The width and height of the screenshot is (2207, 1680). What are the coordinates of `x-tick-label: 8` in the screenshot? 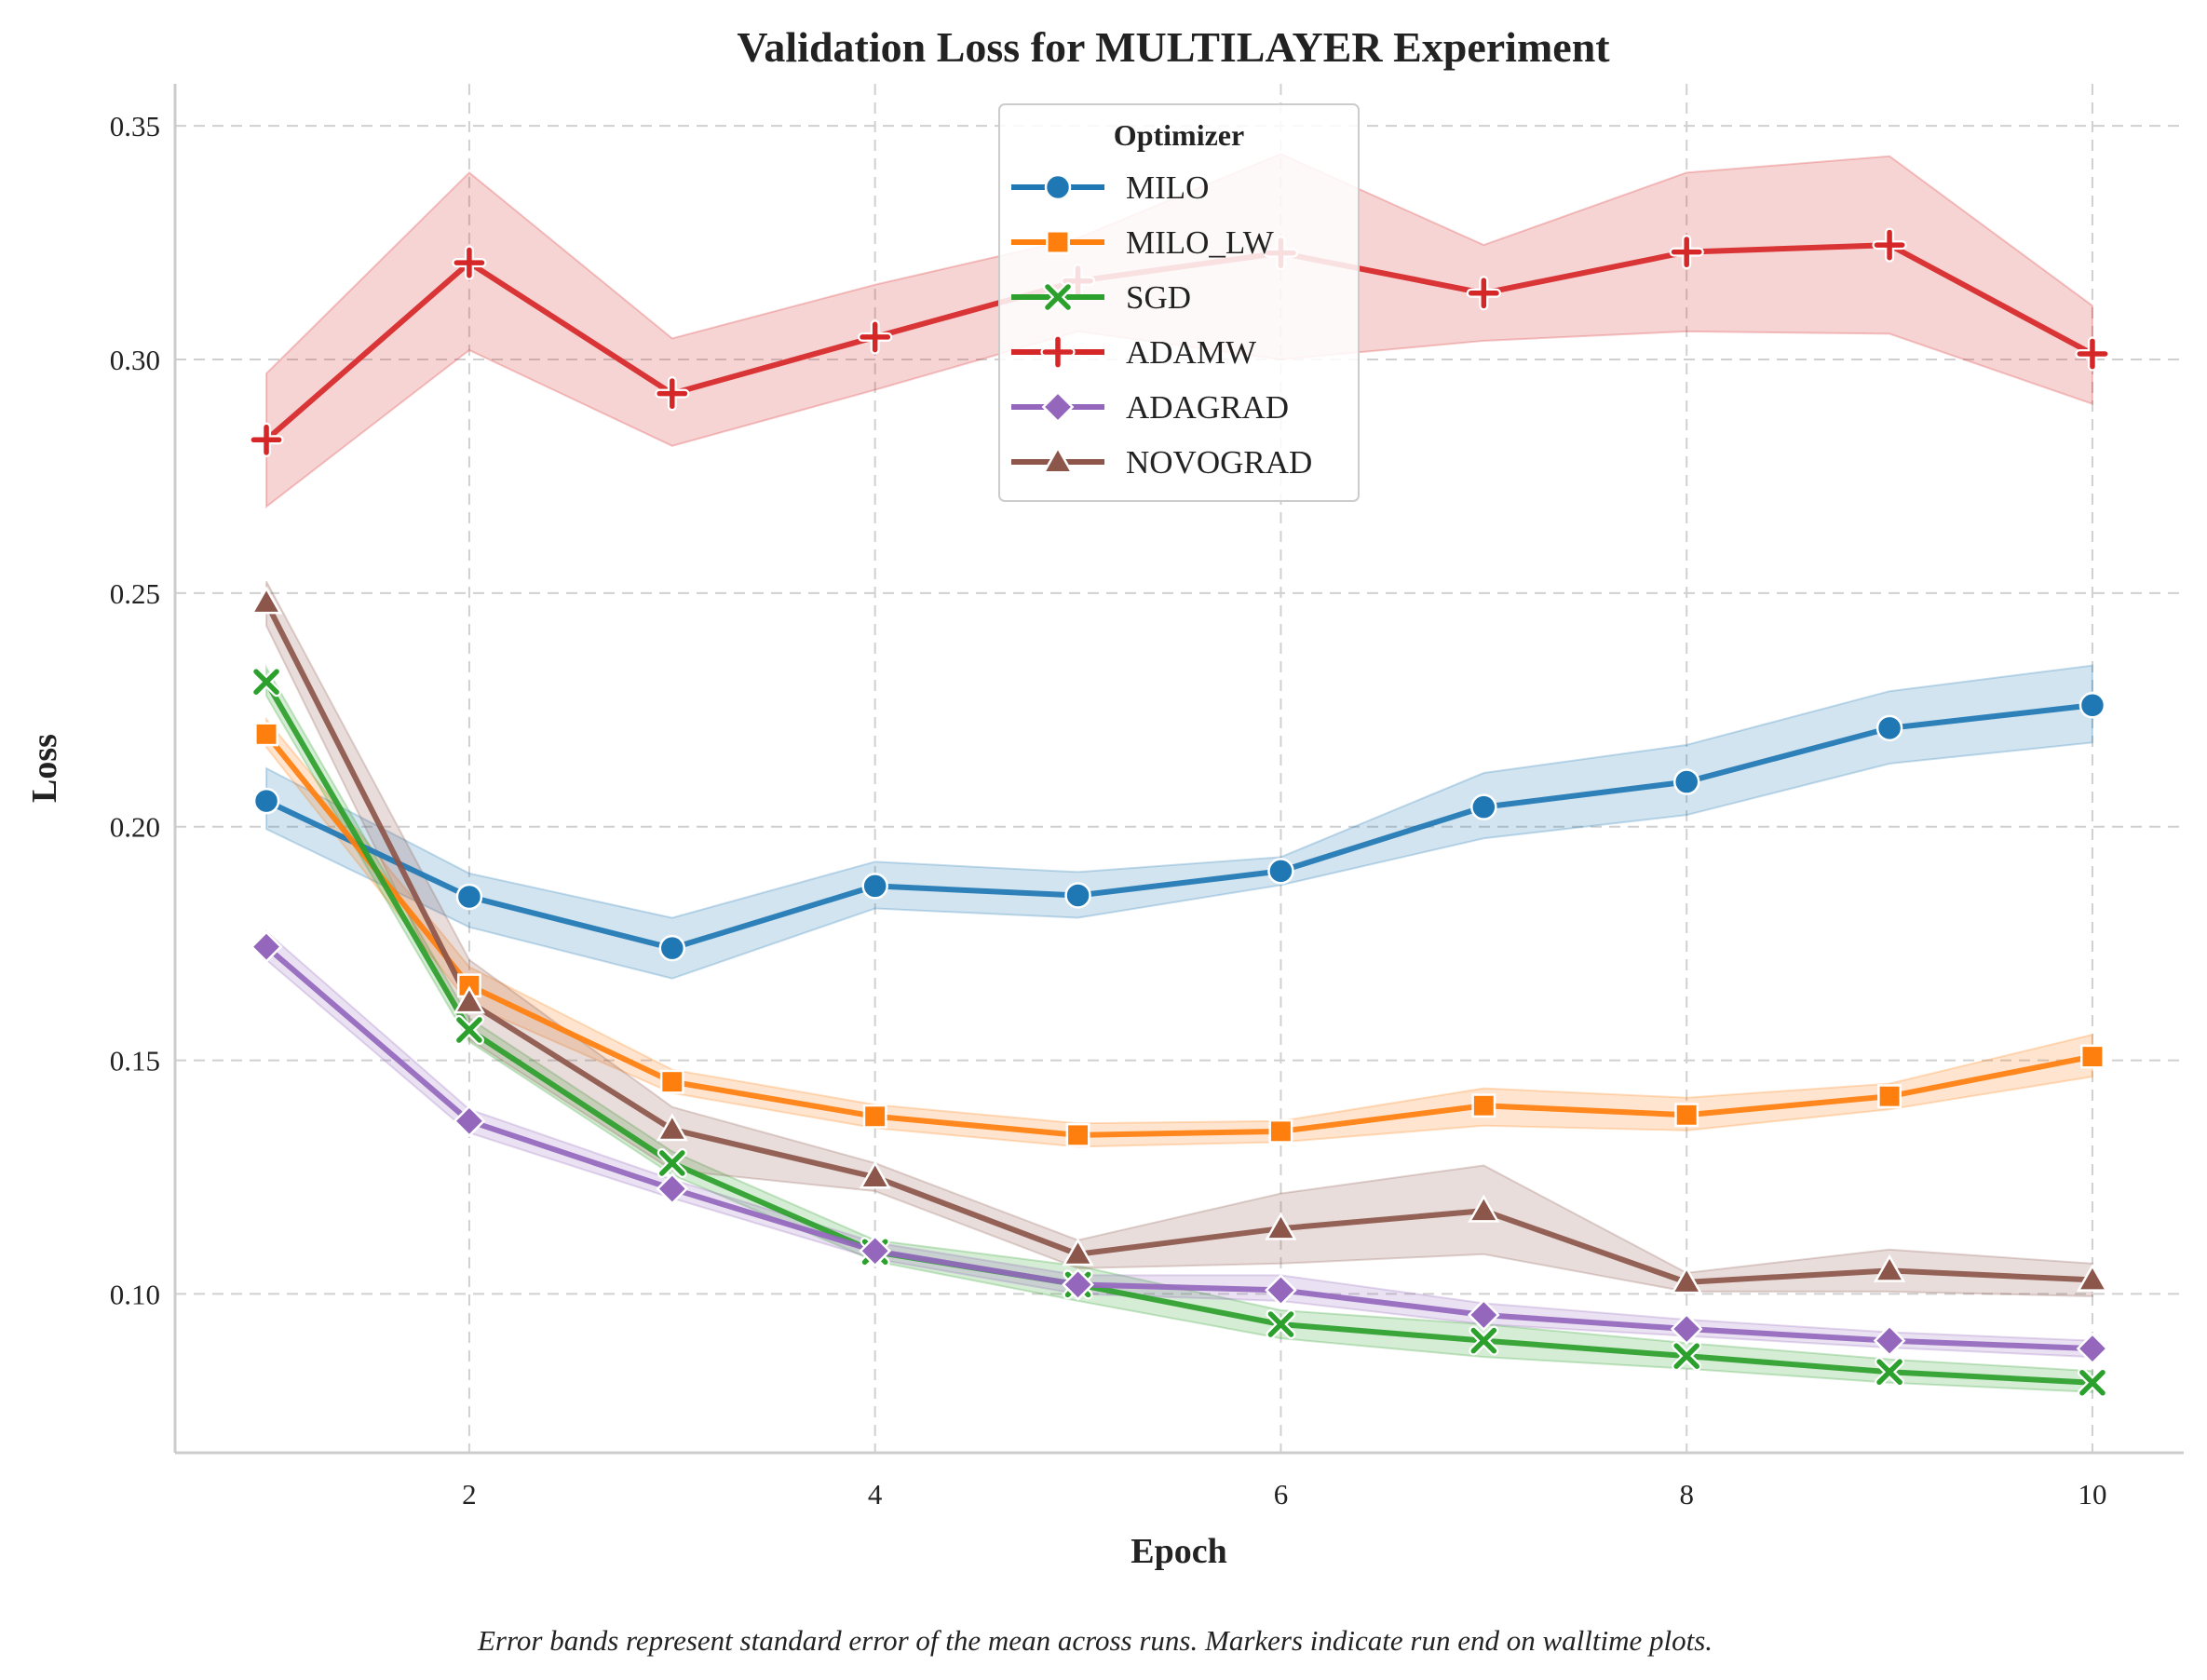 It's located at (1686, 1494).